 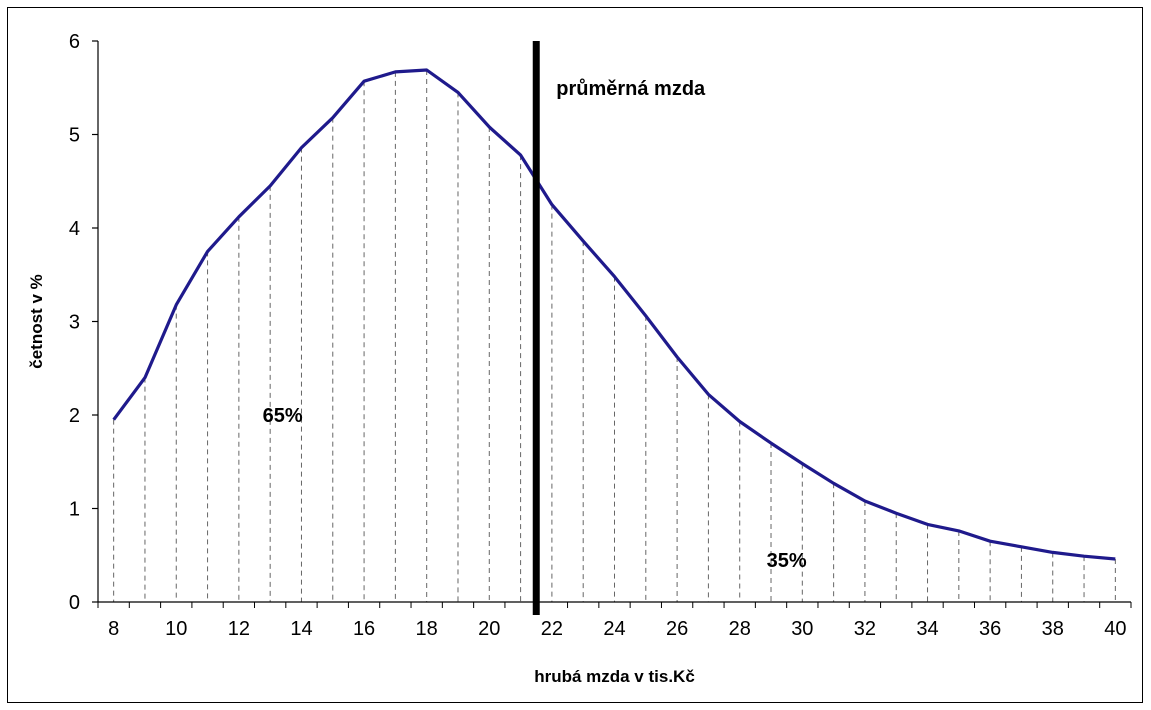 What do you see at coordinates (489, 629) in the screenshot?
I see `x-tick-label: 20` at bounding box center [489, 629].